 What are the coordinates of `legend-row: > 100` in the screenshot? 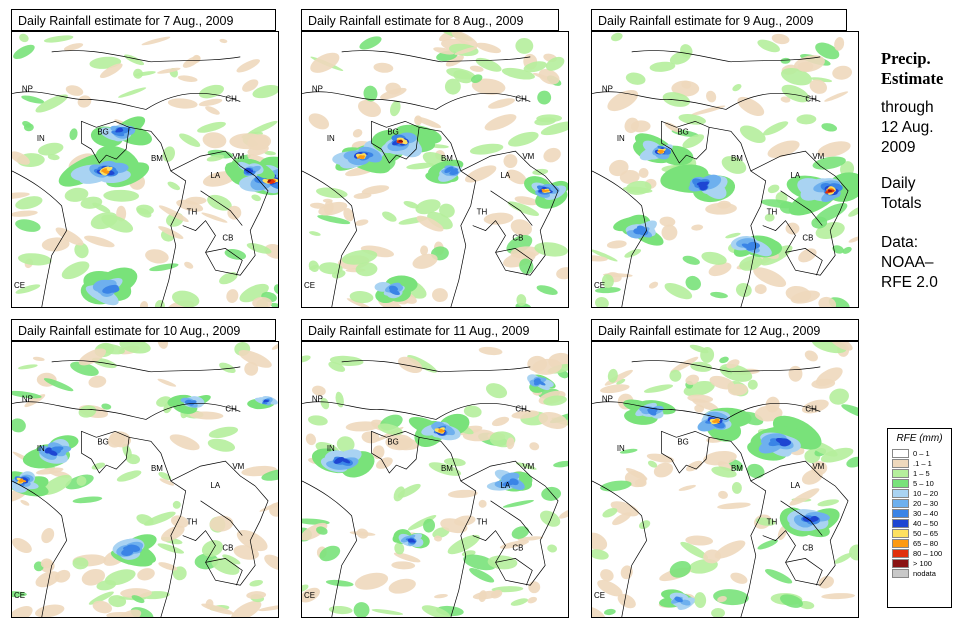 It's located at (921, 563).